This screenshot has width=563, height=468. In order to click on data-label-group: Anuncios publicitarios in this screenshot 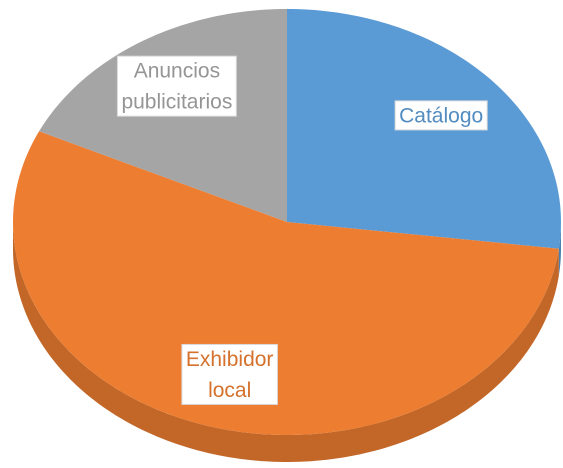, I will do `click(176, 86)`.